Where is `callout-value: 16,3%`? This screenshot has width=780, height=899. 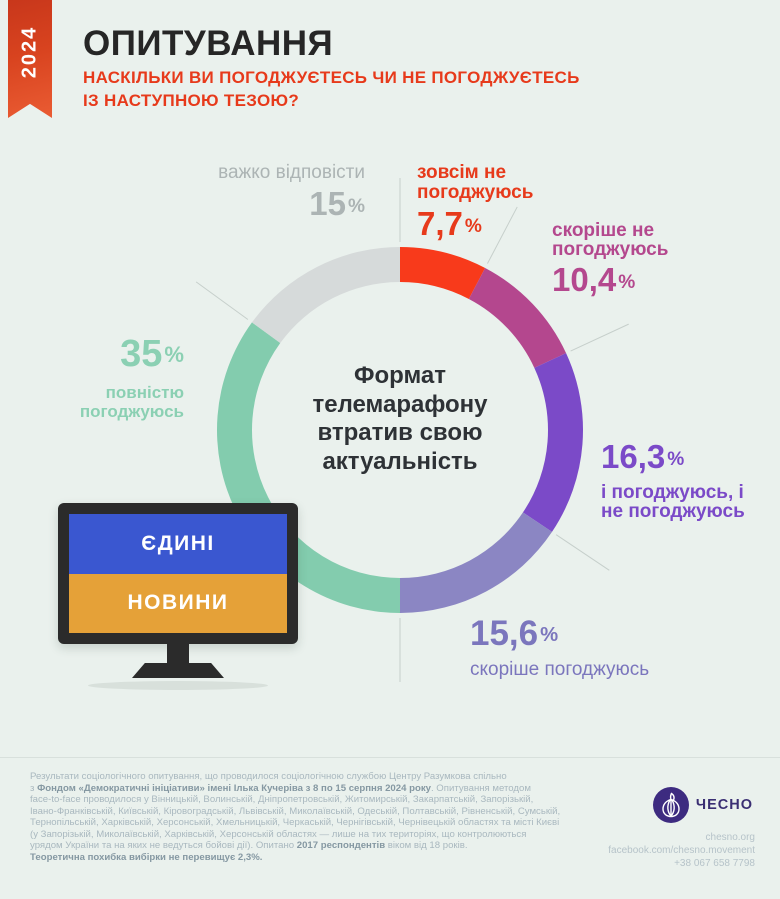
callout-value: 16,3% is located at coordinates (643, 456).